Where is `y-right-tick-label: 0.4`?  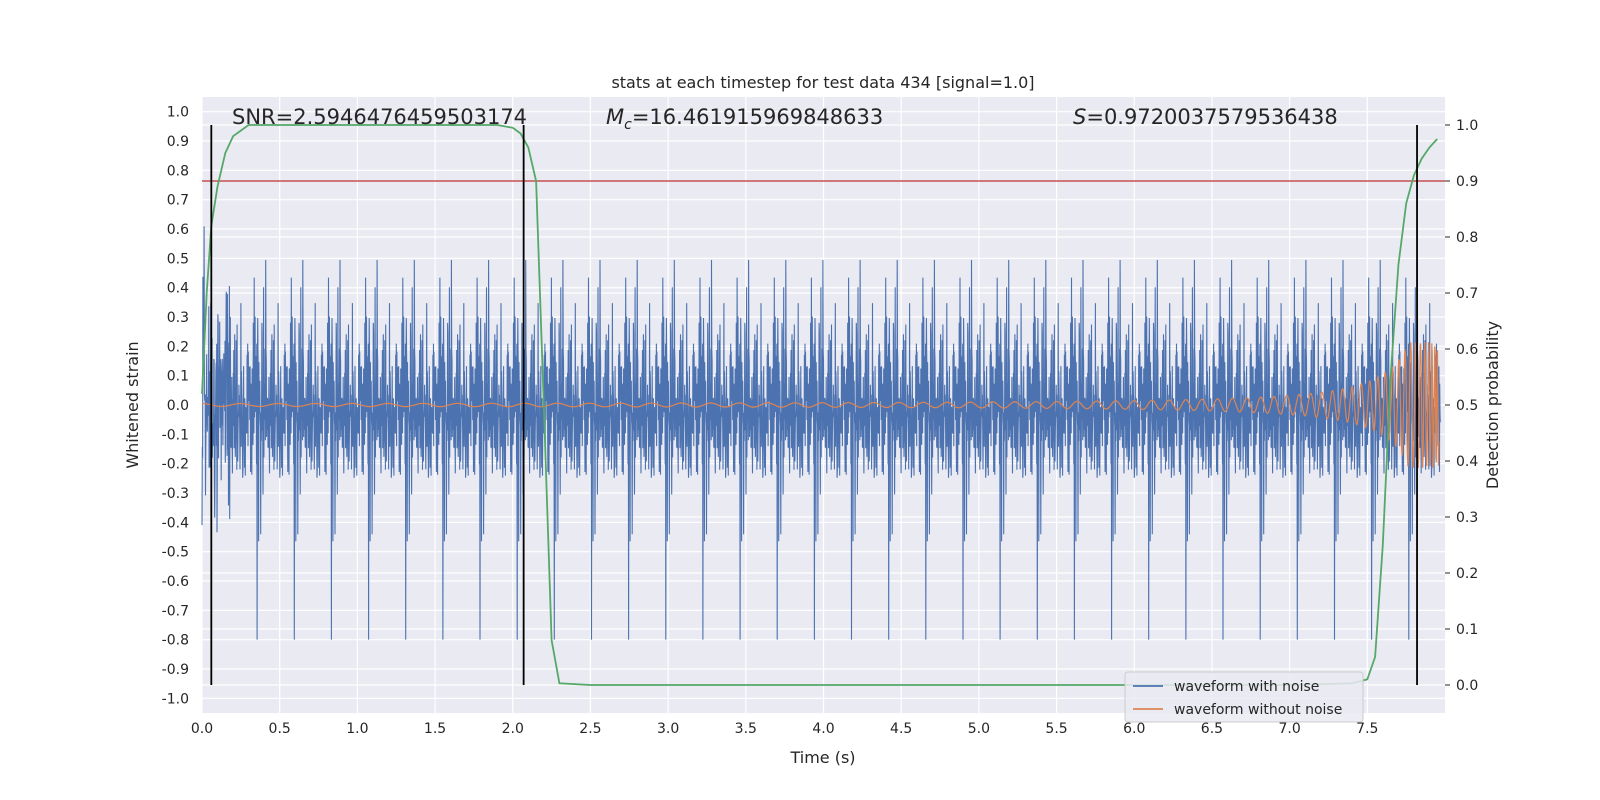
y-right-tick-label: 0.4 is located at coordinates (1467, 462).